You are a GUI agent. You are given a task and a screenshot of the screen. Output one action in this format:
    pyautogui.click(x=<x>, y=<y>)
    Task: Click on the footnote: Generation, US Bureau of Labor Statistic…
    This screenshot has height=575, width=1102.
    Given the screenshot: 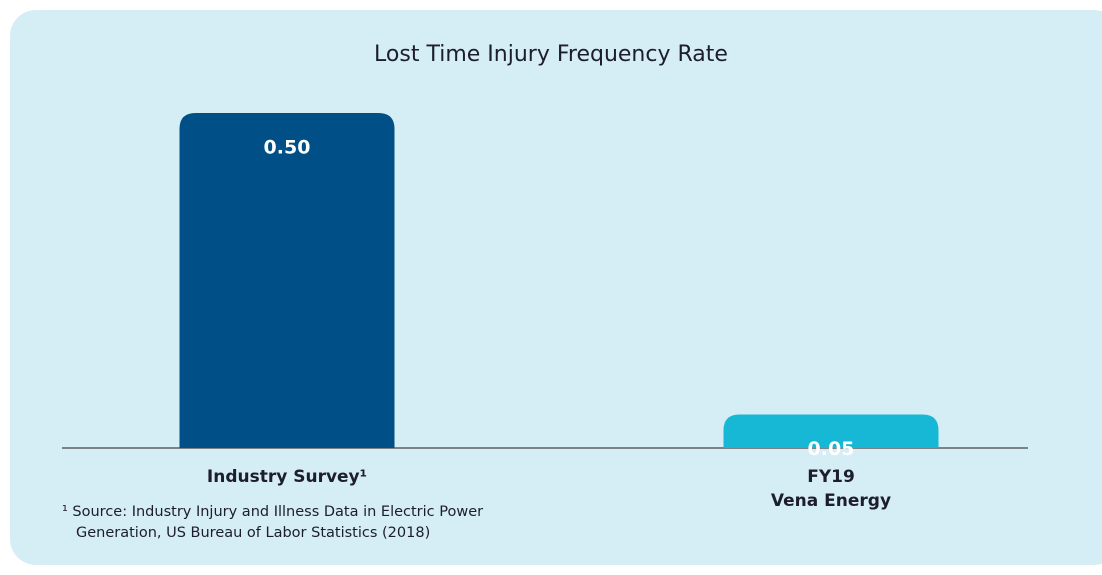 What is the action you would take?
    pyautogui.click(x=253, y=533)
    